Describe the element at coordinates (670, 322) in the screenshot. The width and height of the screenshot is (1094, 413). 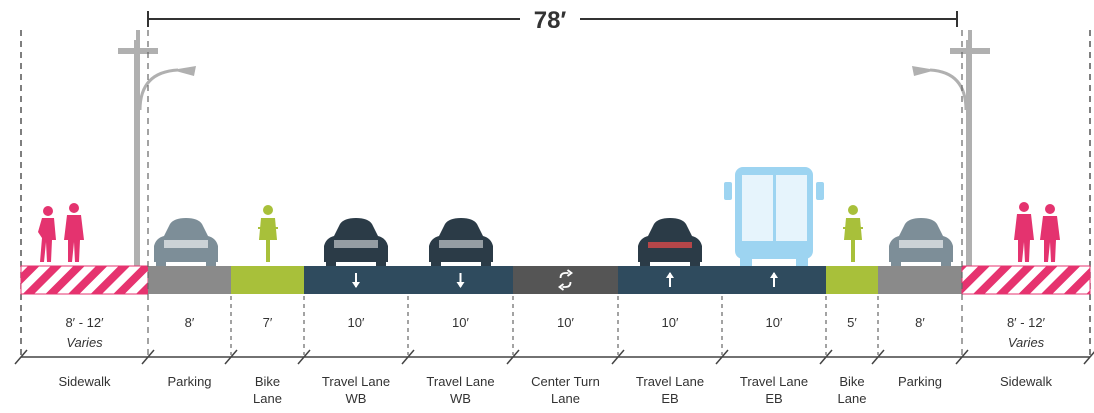
I see `width-travel-eb-1: 10′` at that location.